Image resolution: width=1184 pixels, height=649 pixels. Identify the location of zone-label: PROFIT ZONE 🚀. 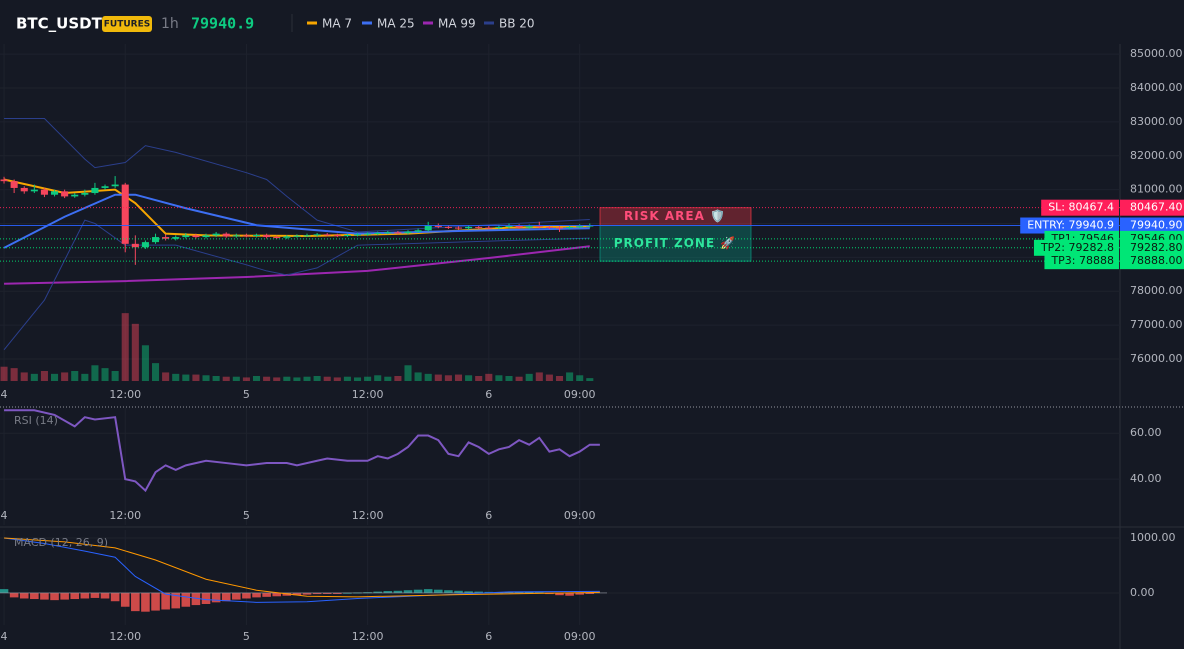
(675, 243).